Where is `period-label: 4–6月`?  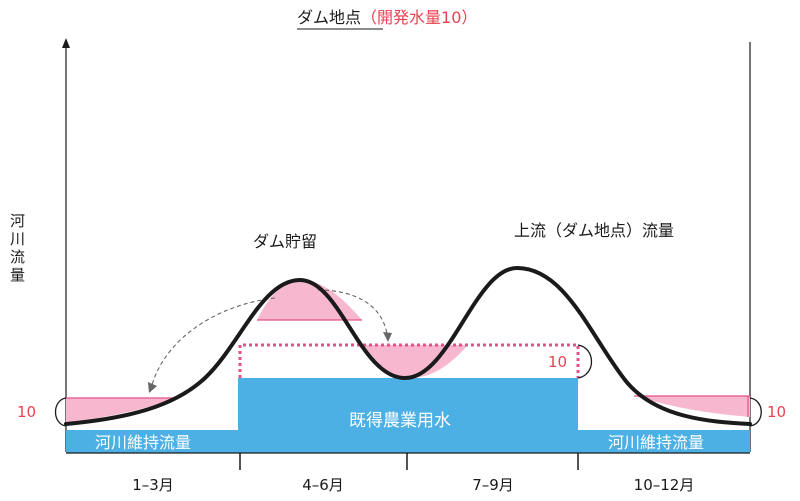
period-label: 4–6月 is located at coordinates (323, 485).